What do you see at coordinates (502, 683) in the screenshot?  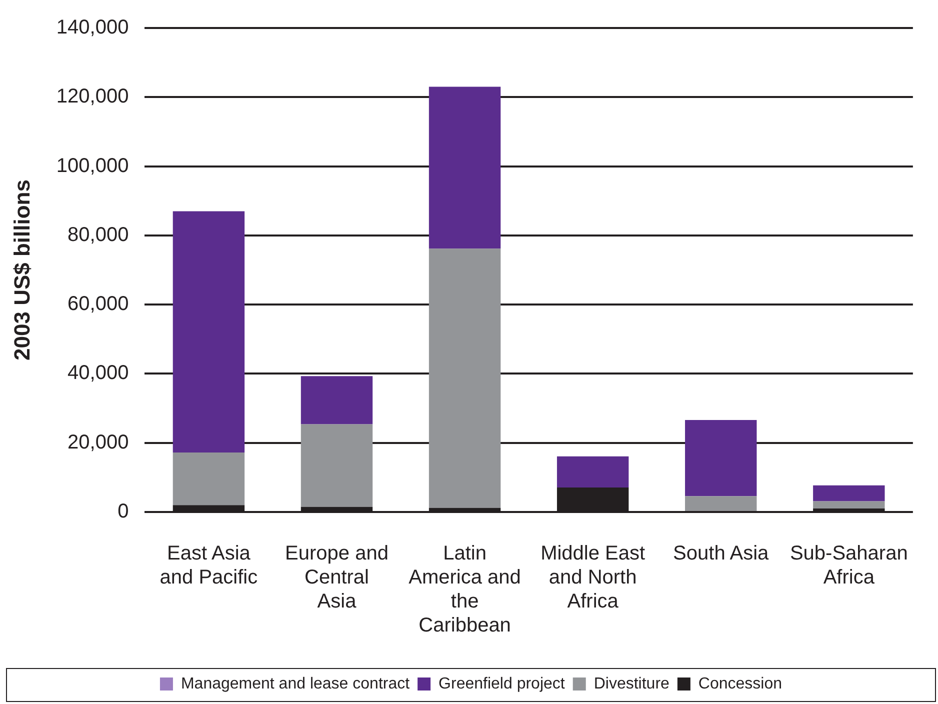 I see `legend-label: Greenfield project` at bounding box center [502, 683].